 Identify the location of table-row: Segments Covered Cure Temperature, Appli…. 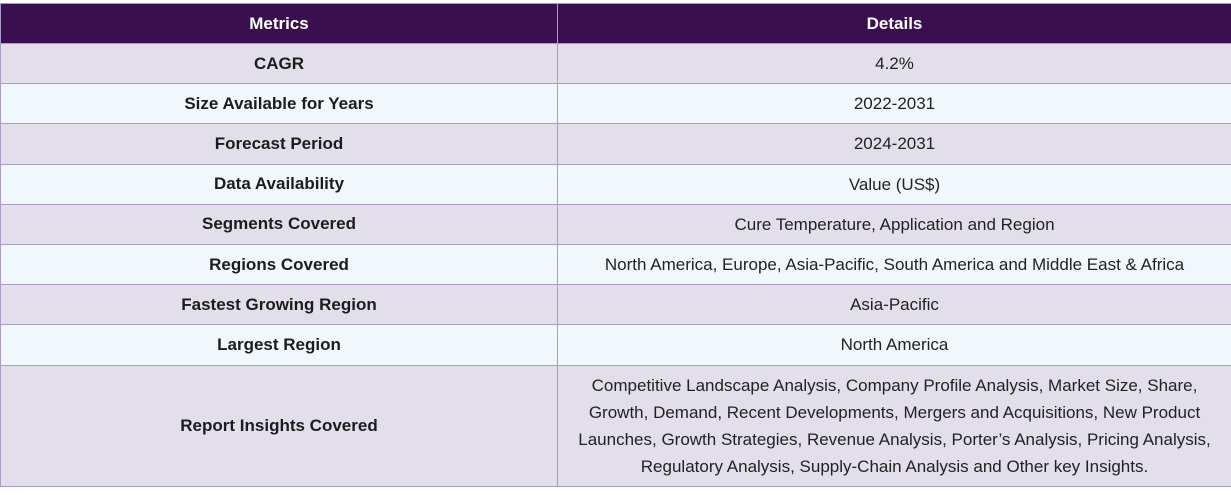
(615, 224).